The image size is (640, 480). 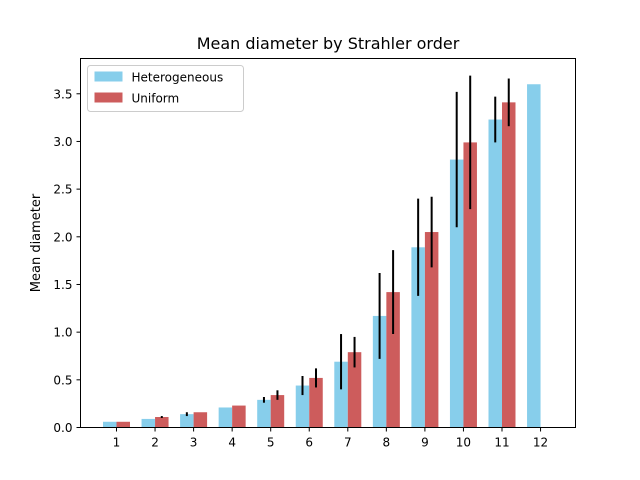 What do you see at coordinates (108, 97) in the screenshot?
I see `legend-swatch-uniform` at bounding box center [108, 97].